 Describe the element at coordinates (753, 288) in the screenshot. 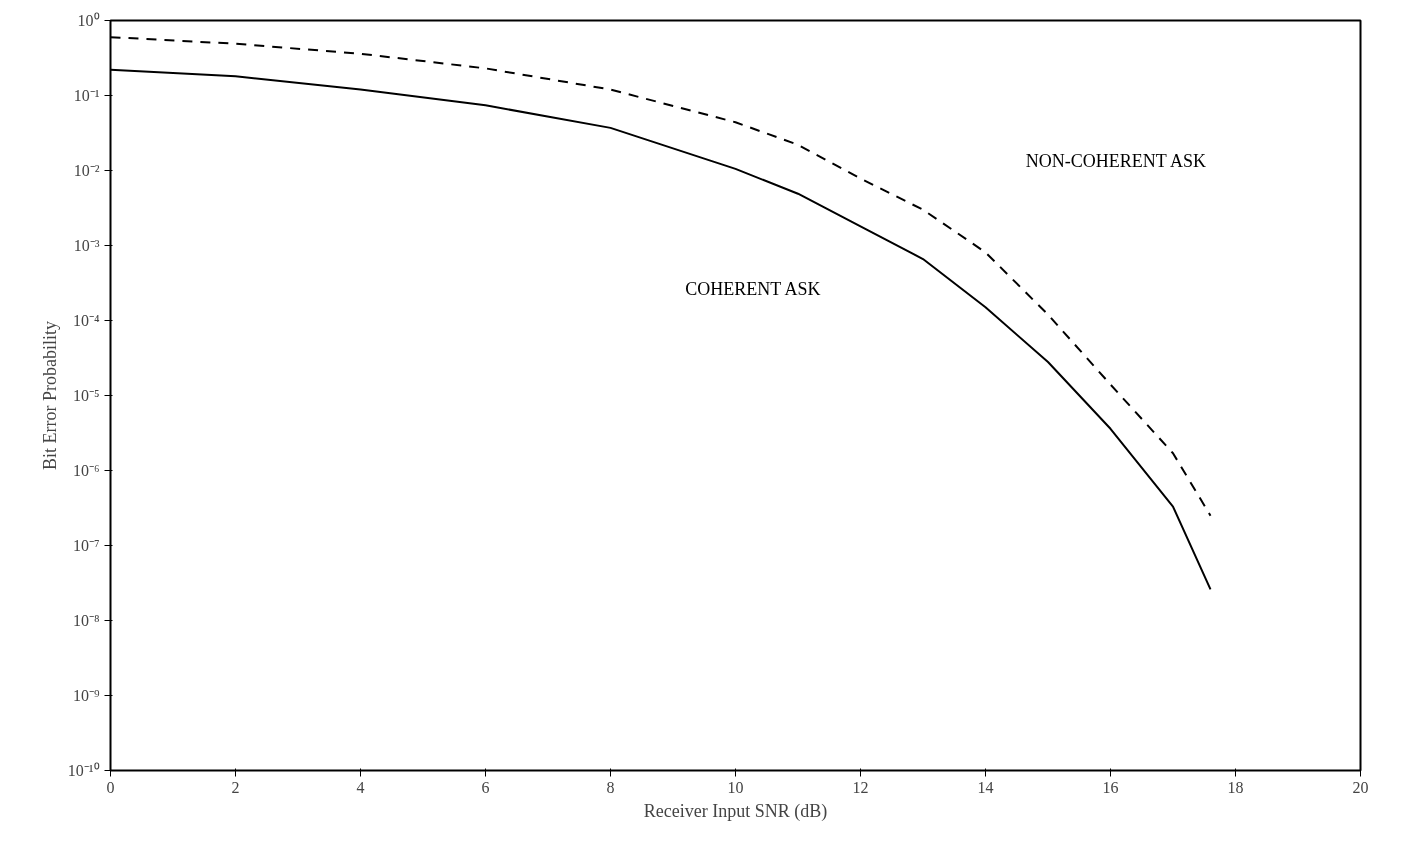

I see `annotation: COHERENT ASK` at that location.